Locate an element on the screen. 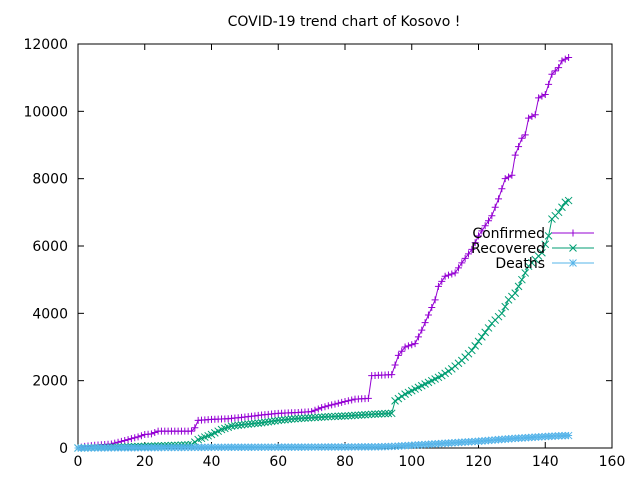 This screenshot has height=480, width=640. x-tick-label: 80 is located at coordinates (345, 462).